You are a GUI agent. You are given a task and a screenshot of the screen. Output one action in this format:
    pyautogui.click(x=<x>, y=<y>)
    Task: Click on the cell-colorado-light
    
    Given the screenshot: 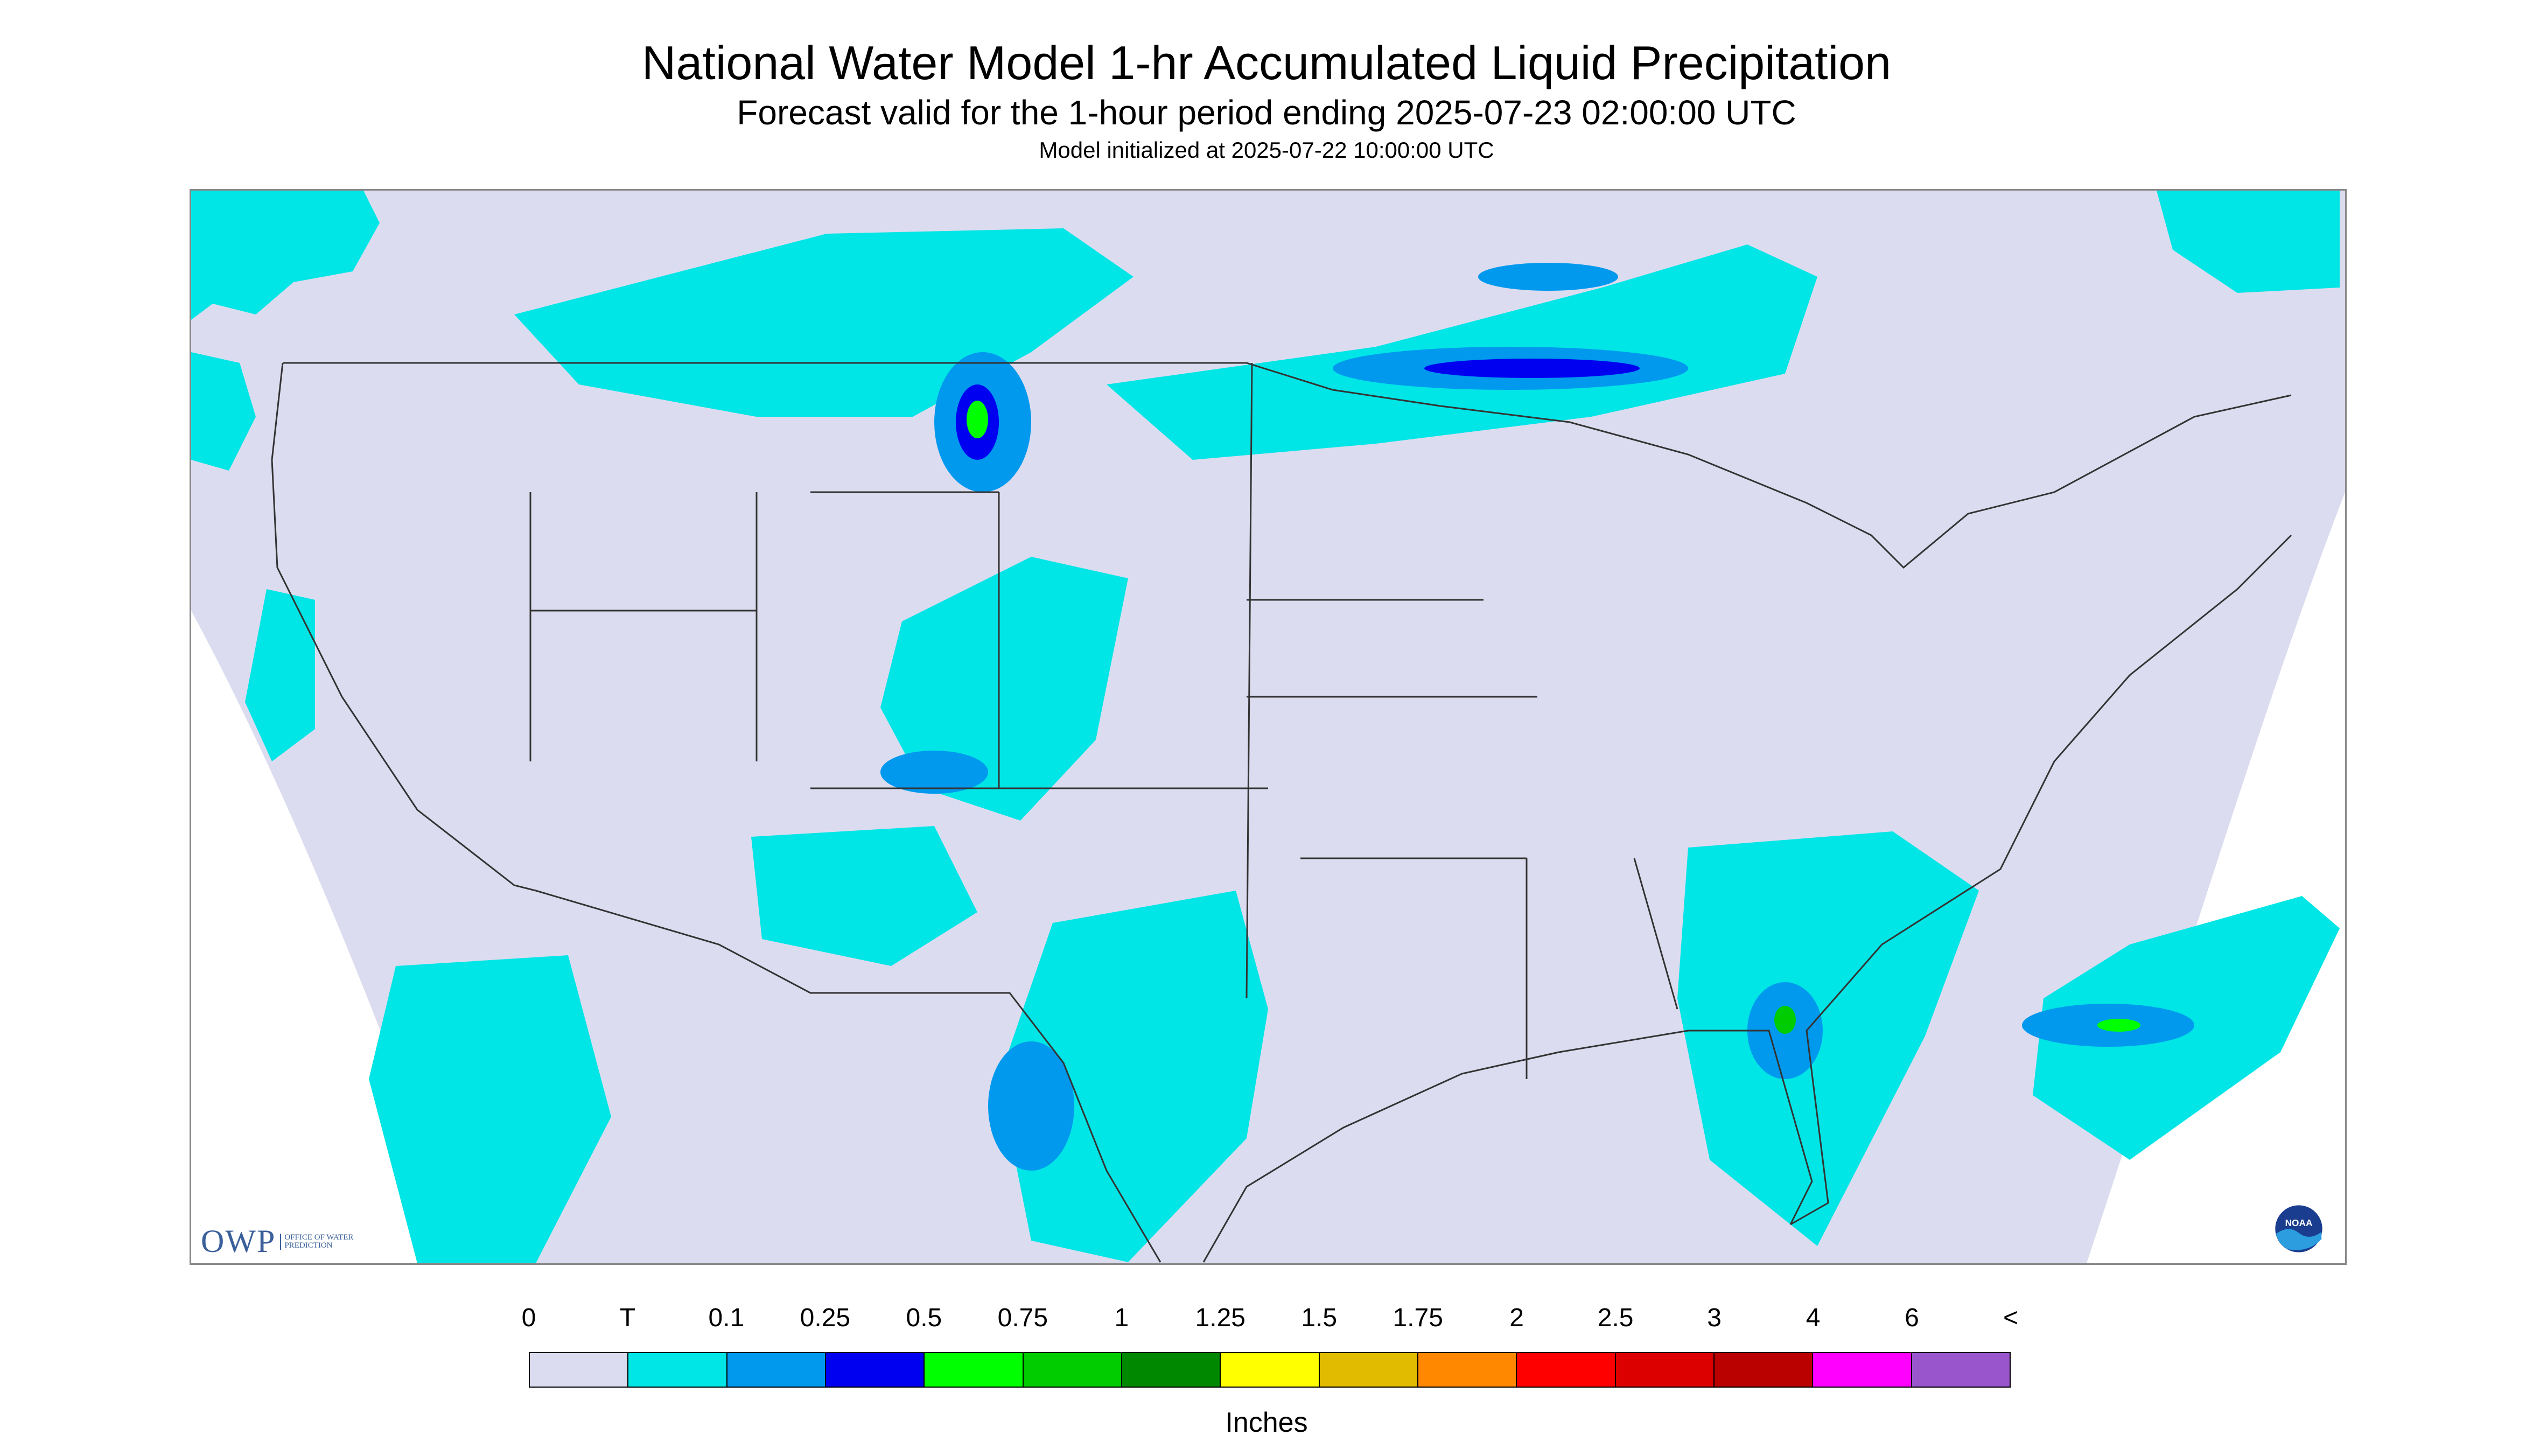 What is the action you would take?
    pyautogui.click(x=934, y=772)
    